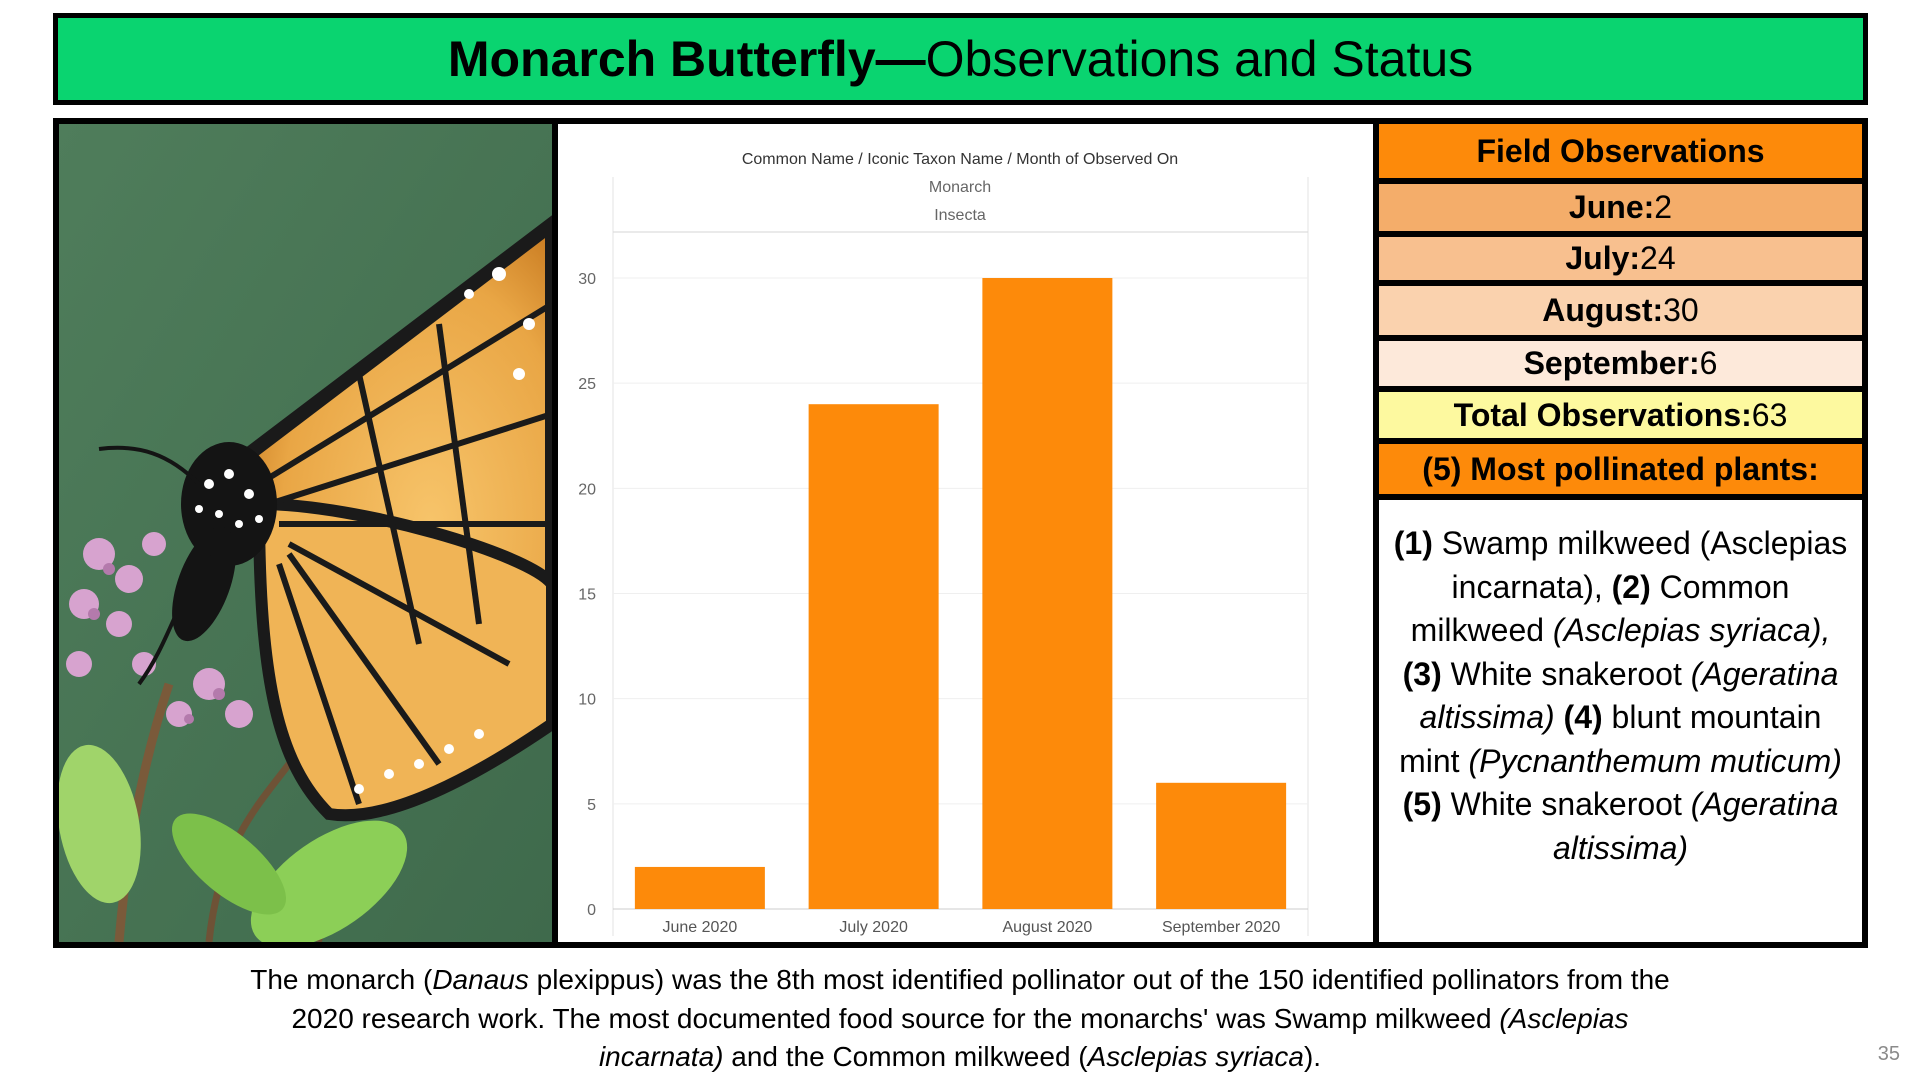 Image resolution: width=1920 pixels, height=1080 pixels. Describe the element at coordinates (873, 927) in the screenshot. I see `x-tick-label: July 2020` at that location.